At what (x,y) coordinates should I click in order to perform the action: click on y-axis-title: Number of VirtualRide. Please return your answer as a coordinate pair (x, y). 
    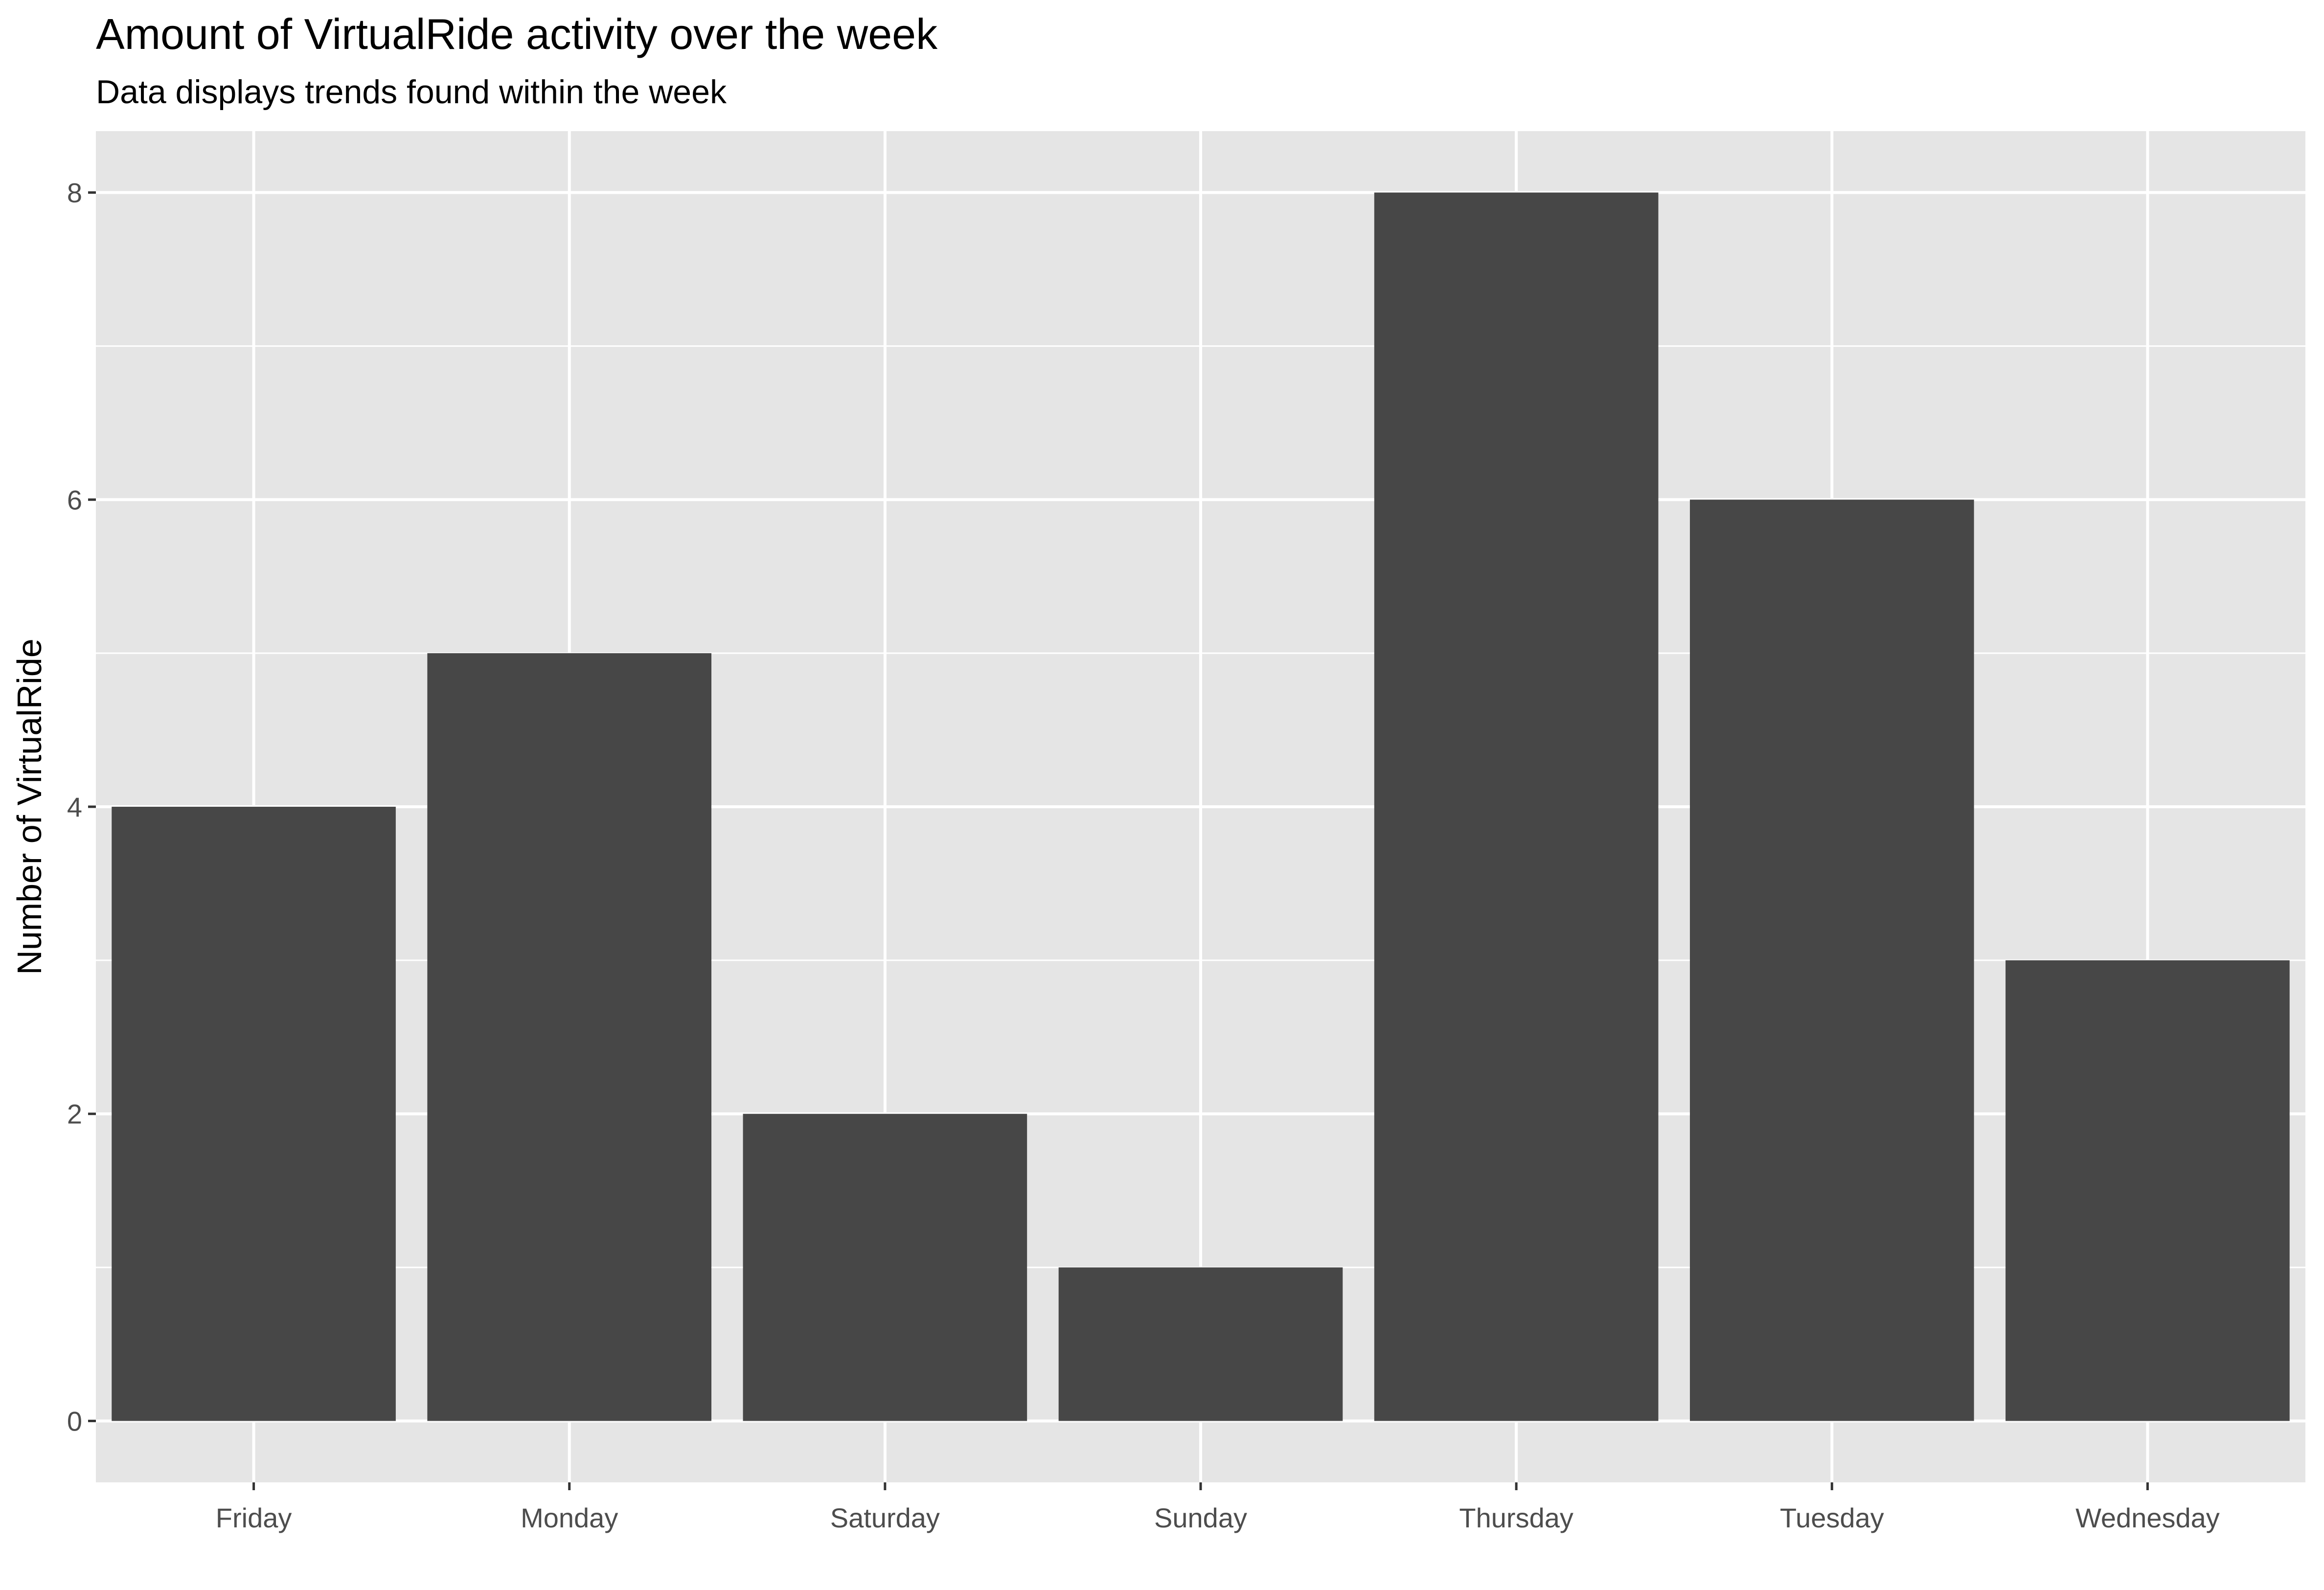
    Looking at the image, I should click on (29, 807).